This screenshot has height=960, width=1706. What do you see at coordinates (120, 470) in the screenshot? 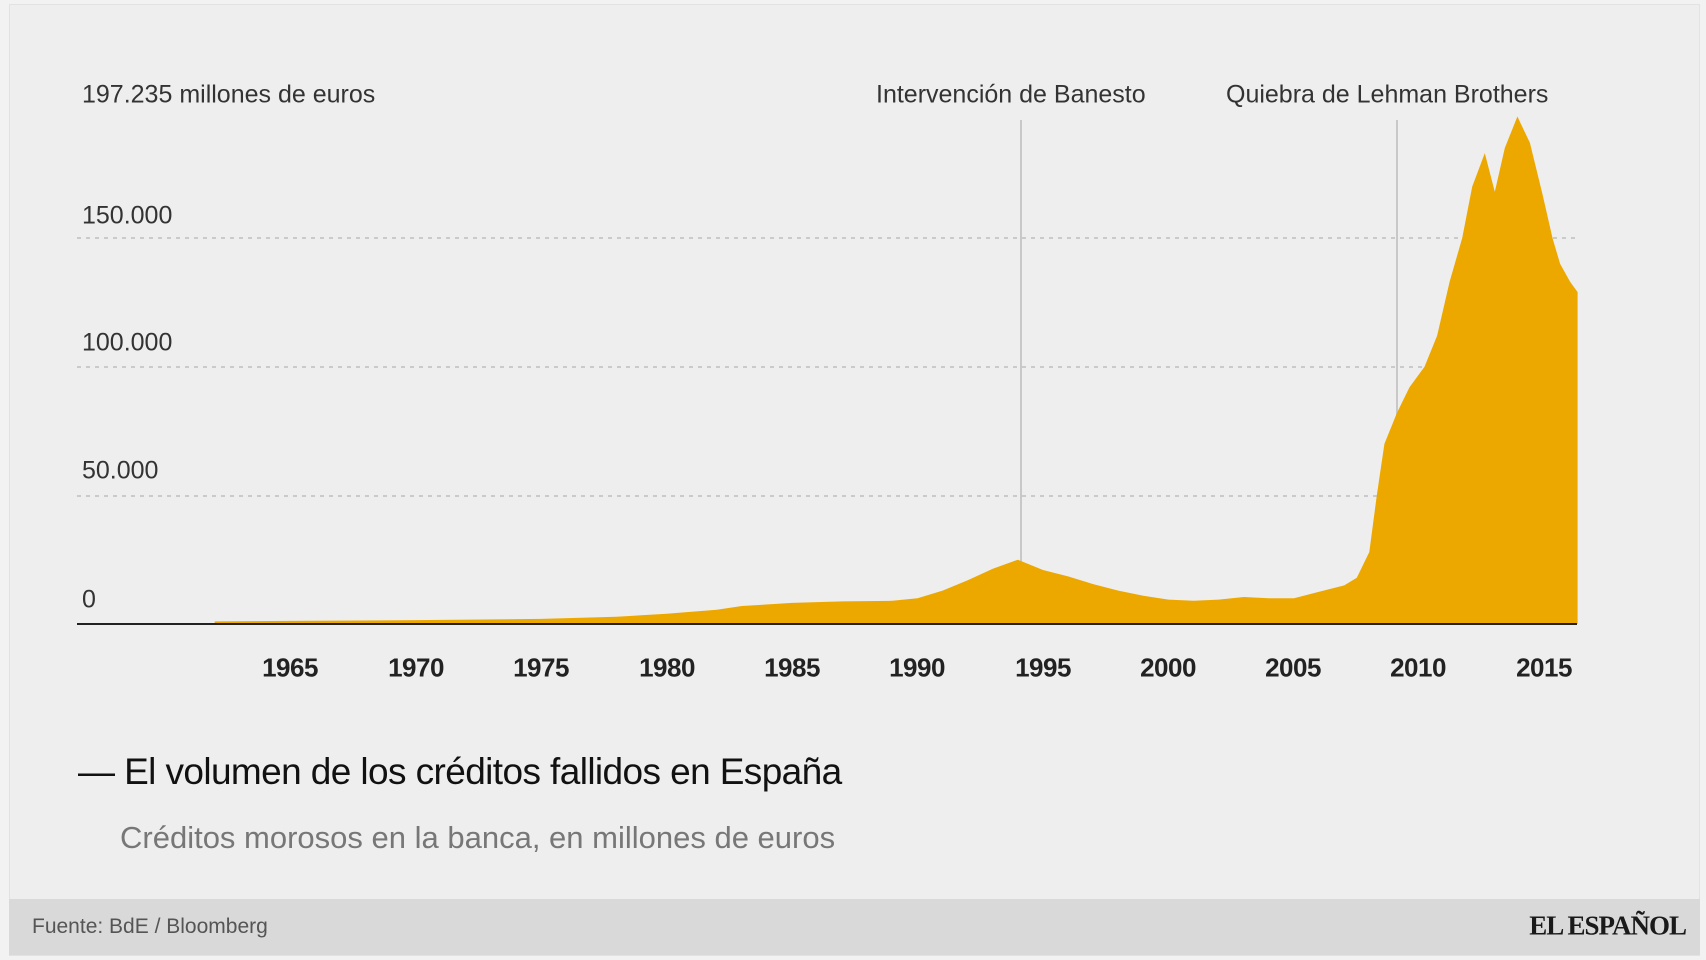
I see `y-tick-50000: 50.000` at bounding box center [120, 470].